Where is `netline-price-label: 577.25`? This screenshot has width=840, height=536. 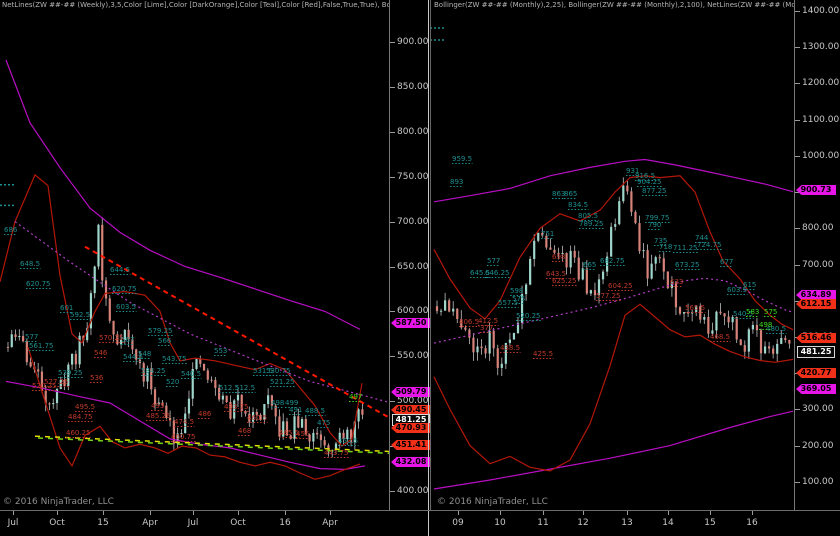 netline-price-label: 577.25 is located at coordinates (608, 296).